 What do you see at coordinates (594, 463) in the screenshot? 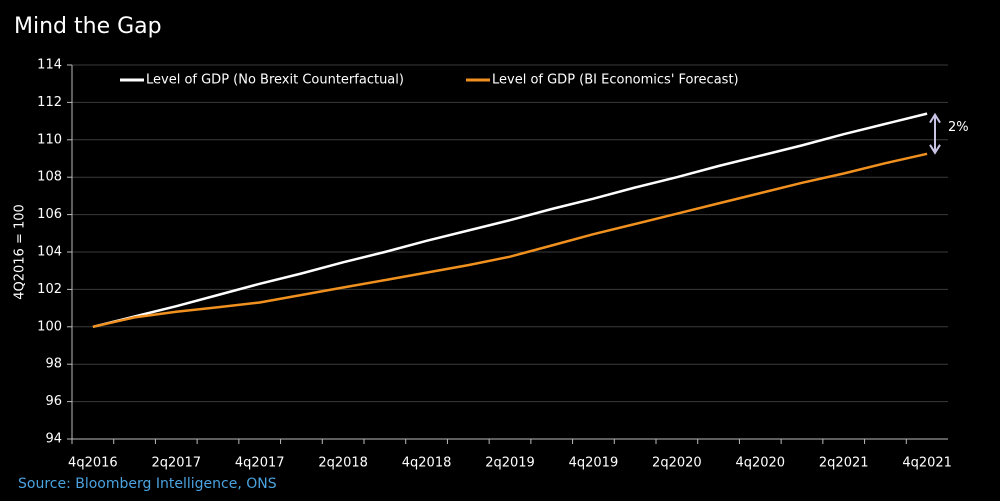
I see `x-tick-label: 4q2019` at bounding box center [594, 463].